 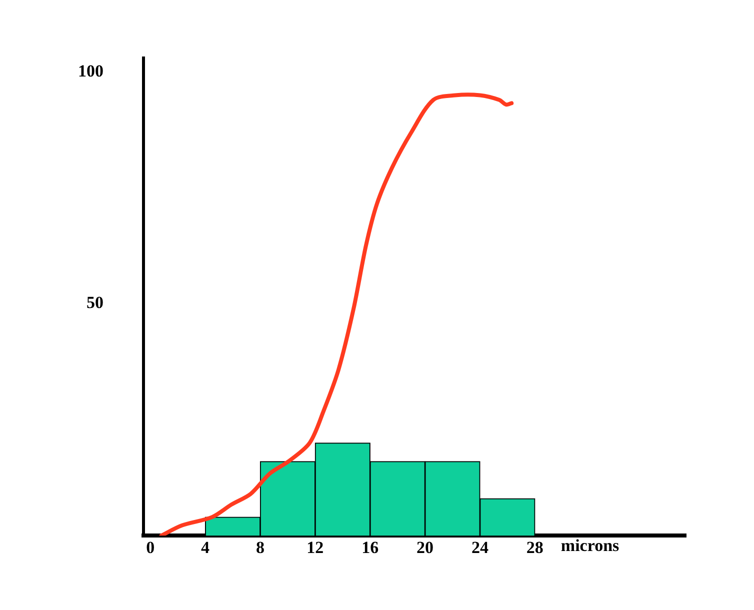 I want to click on x-tick-label: 12, so click(x=315, y=548).